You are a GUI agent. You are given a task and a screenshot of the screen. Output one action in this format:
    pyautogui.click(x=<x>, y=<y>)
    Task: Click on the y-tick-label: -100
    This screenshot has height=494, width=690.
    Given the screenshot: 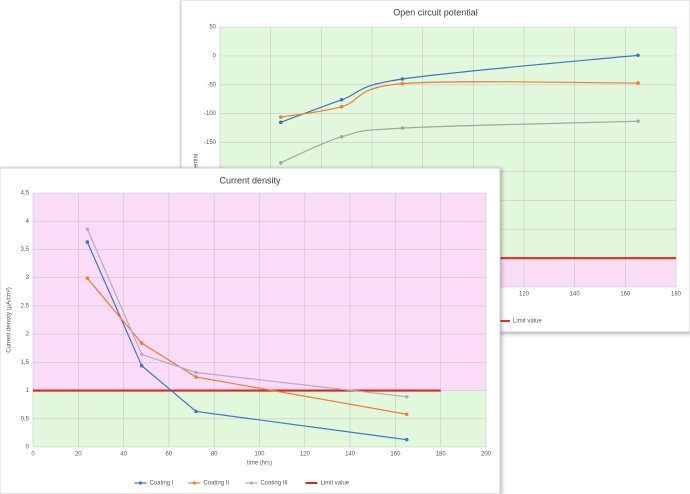 What is the action you would take?
    pyautogui.click(x=210, y=114)
    